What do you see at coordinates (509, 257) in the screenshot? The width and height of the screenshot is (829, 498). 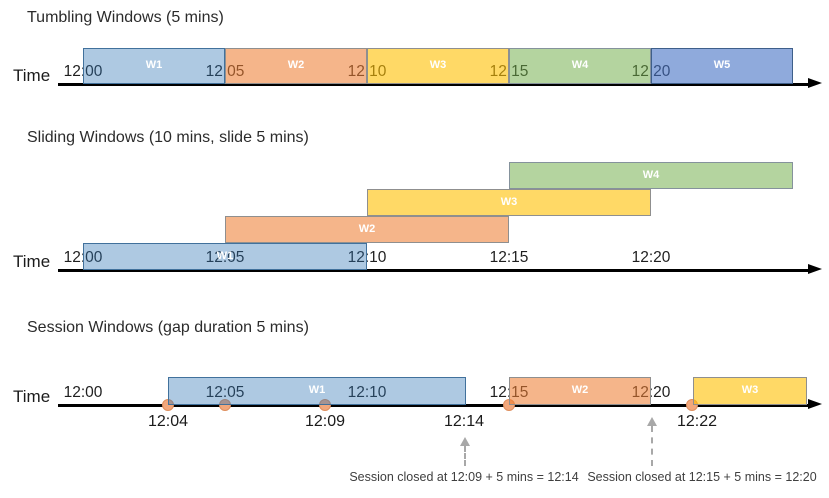 I see `tick-label: 12:15` at bounding box center [509, 257].